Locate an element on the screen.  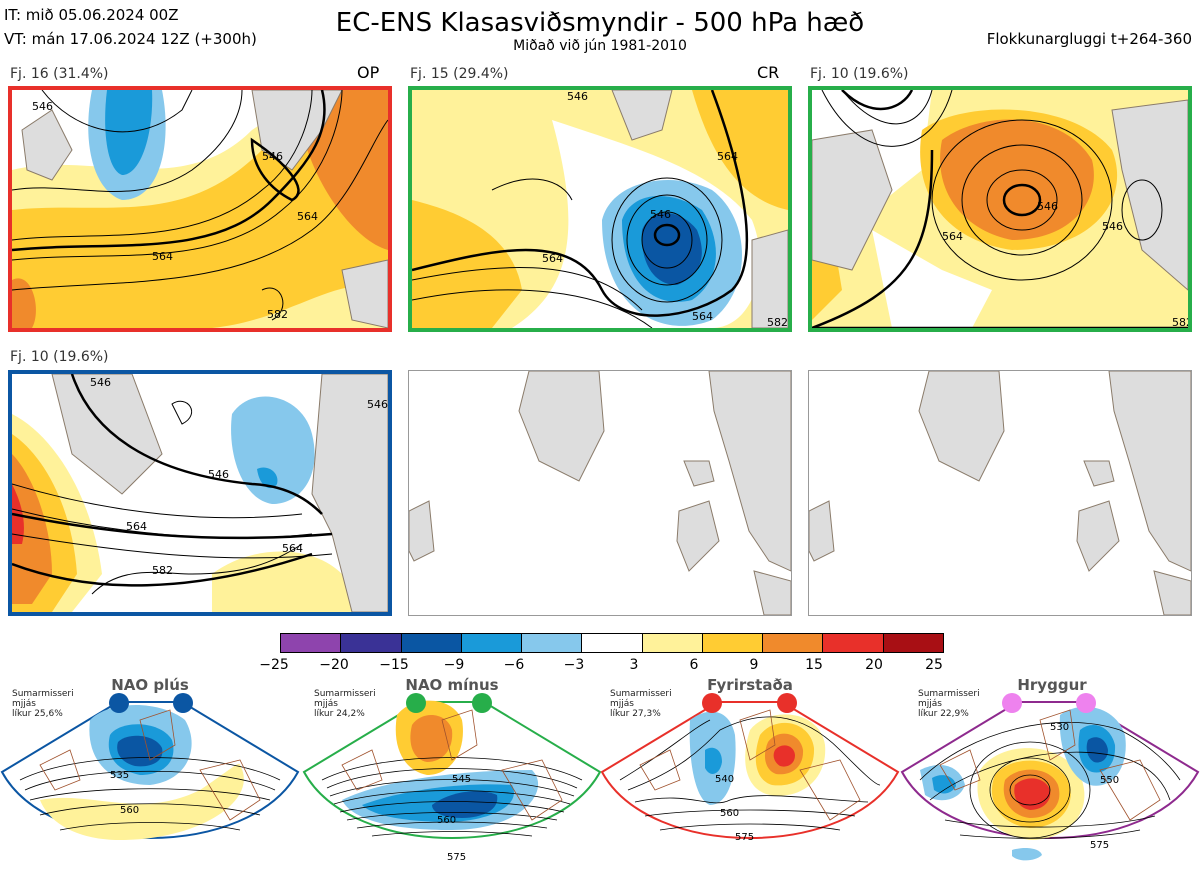
regime-4-dot-left is located at coordinates (1012, 703).